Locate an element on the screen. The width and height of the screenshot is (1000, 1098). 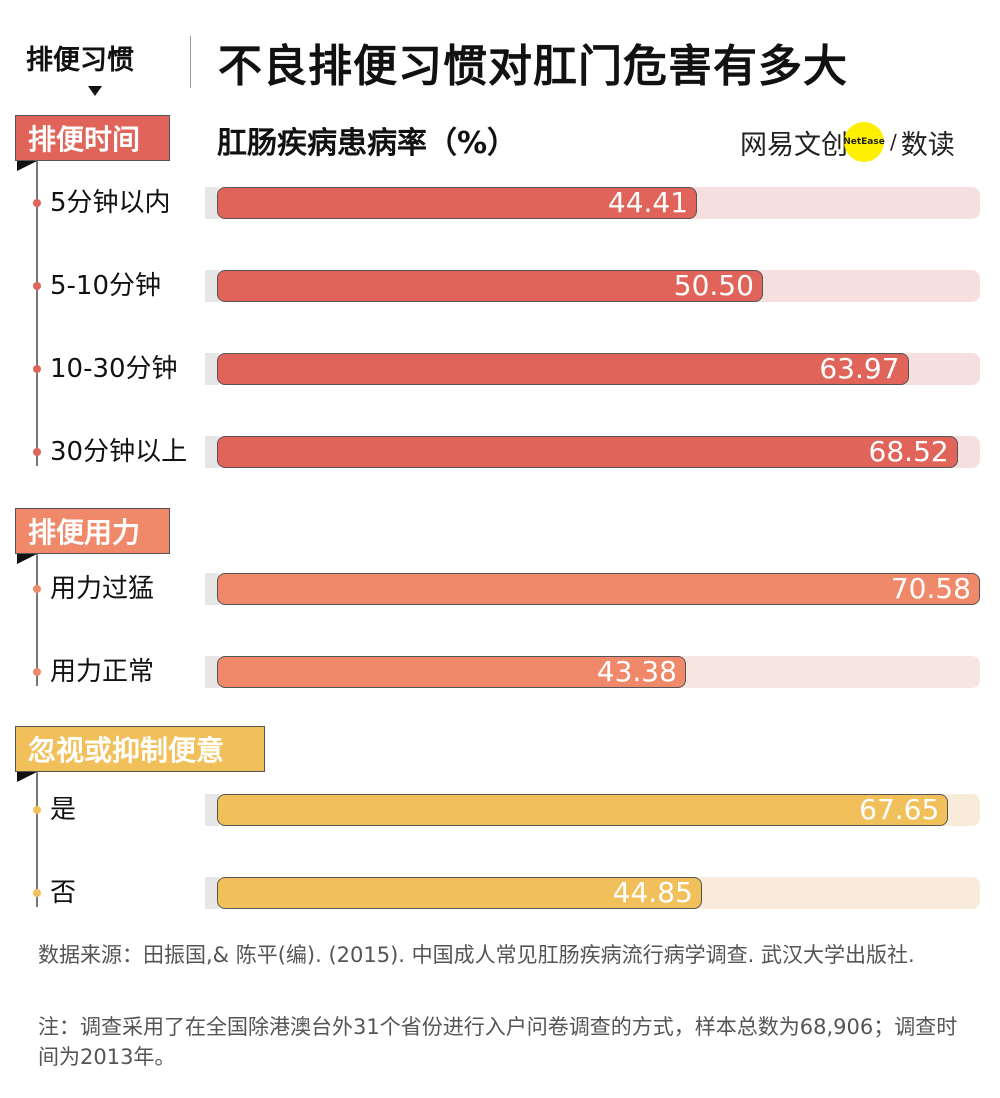
axis-label: 肛肠疾病患病率（%） is located at coordinates (367, 143).